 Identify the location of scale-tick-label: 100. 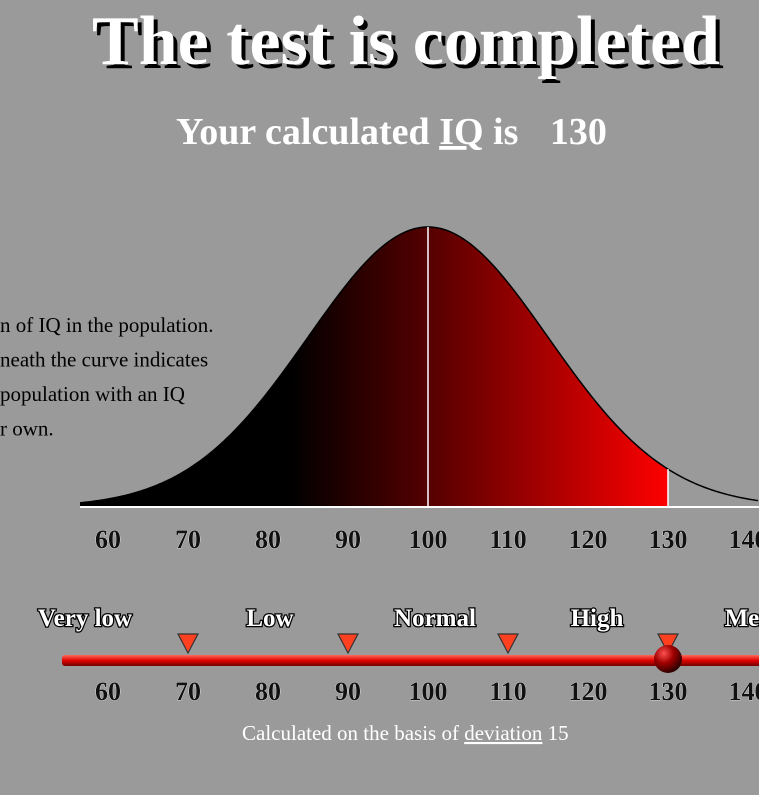
(428, 691).